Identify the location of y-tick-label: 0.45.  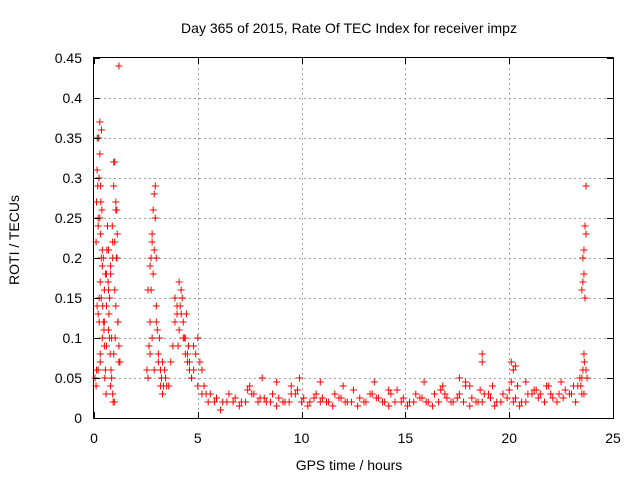
(68, 58).